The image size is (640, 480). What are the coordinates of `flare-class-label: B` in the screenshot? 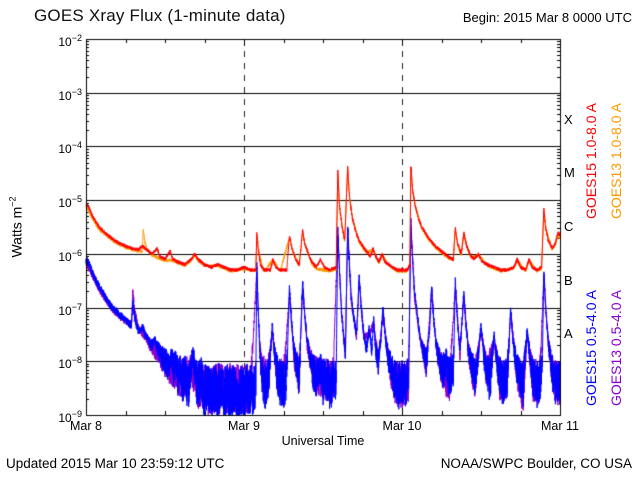 It's located at (568, 280).